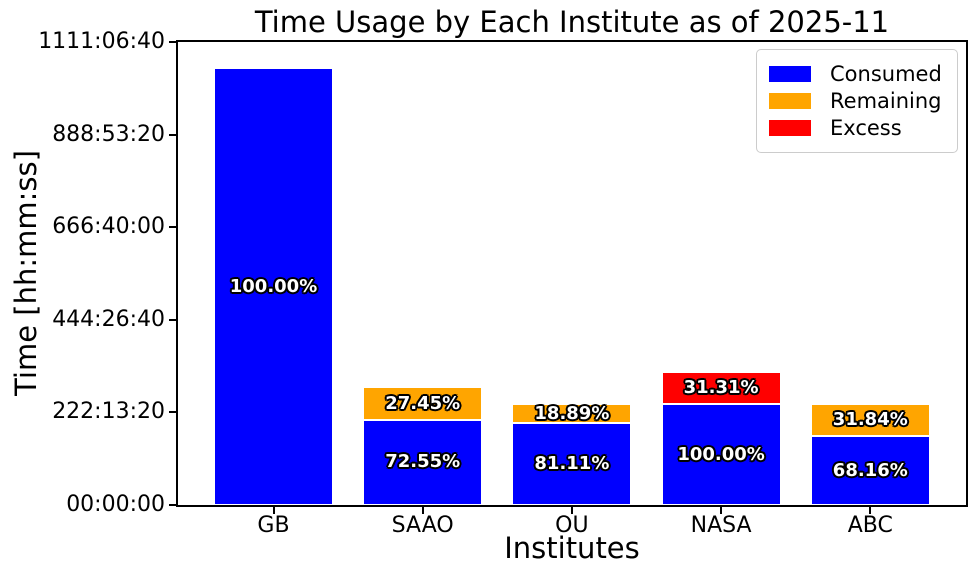 This screenshot has width=975, height=574. I want to click on x-tick-label: SAAO, so click(422, 525).